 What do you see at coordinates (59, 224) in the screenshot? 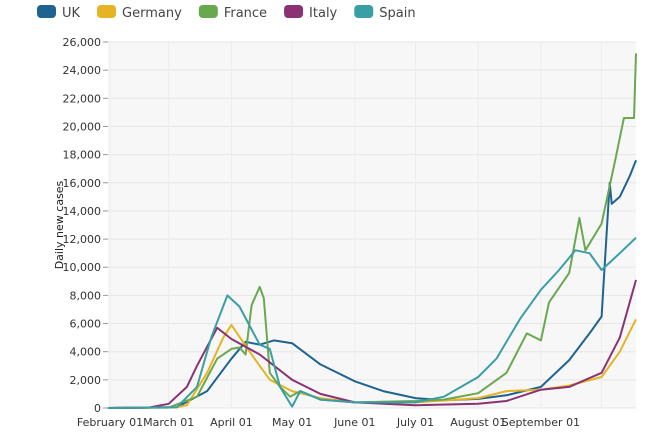
I see `y-axis-label: Daily new cases` at bounding box center [59, 224].